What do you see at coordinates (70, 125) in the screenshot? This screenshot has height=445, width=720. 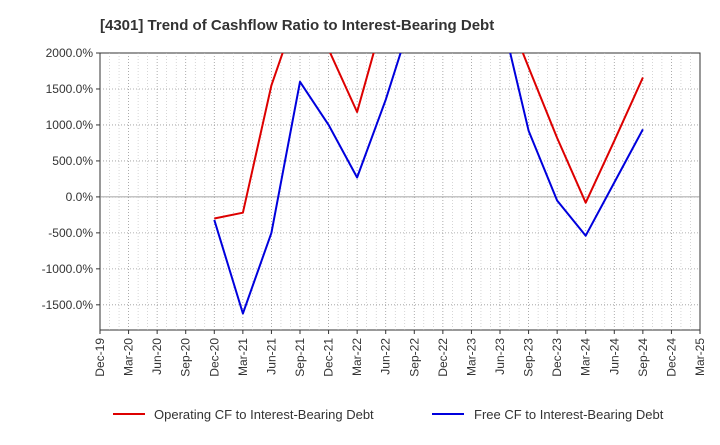 I see `y-tick-label: 1000.0%` at bounding box center [70, 125].